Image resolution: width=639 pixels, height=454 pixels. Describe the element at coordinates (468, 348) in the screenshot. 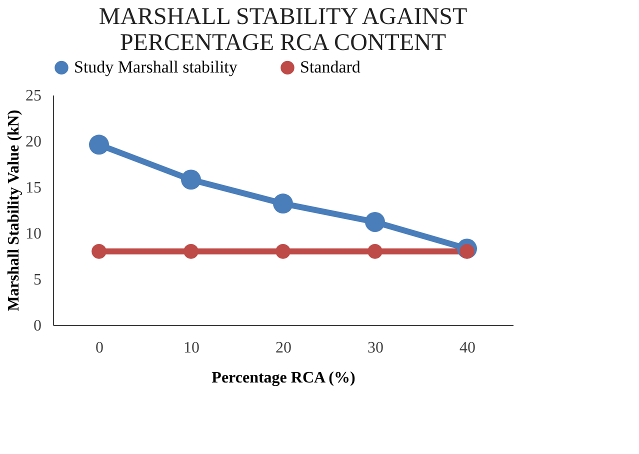

I see `x-tick-label: 40` at that location.